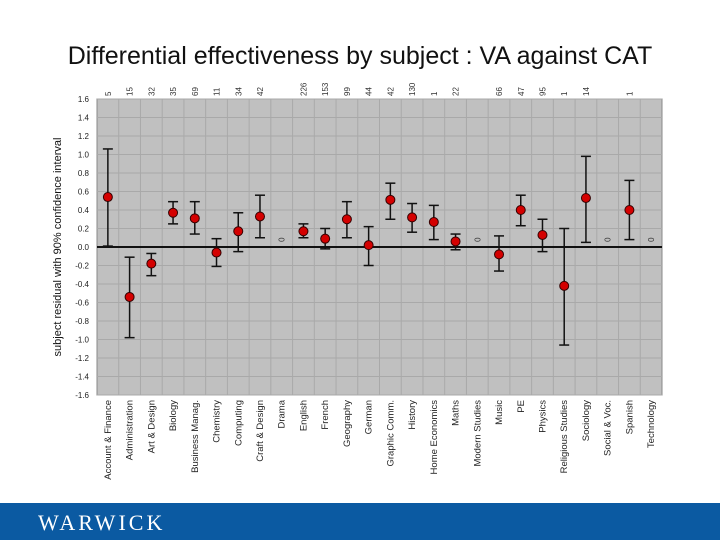 This screenshot has width=720, height=540. I want to click on x-tick-label: Physics, so click(542, 416).